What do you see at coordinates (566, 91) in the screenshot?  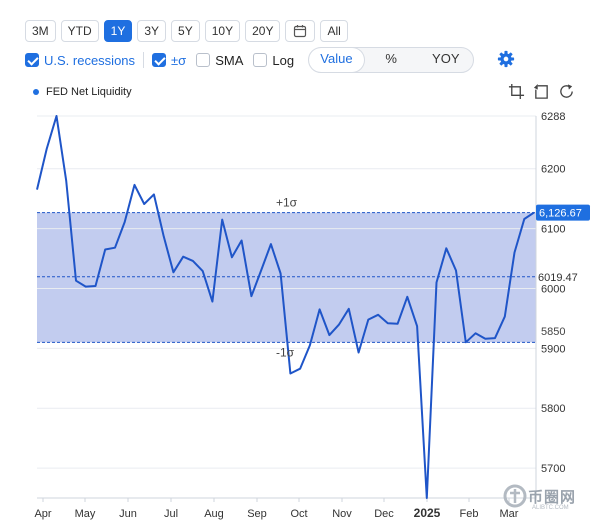 I see `refresh-icon` at bounding box center [566, 91].